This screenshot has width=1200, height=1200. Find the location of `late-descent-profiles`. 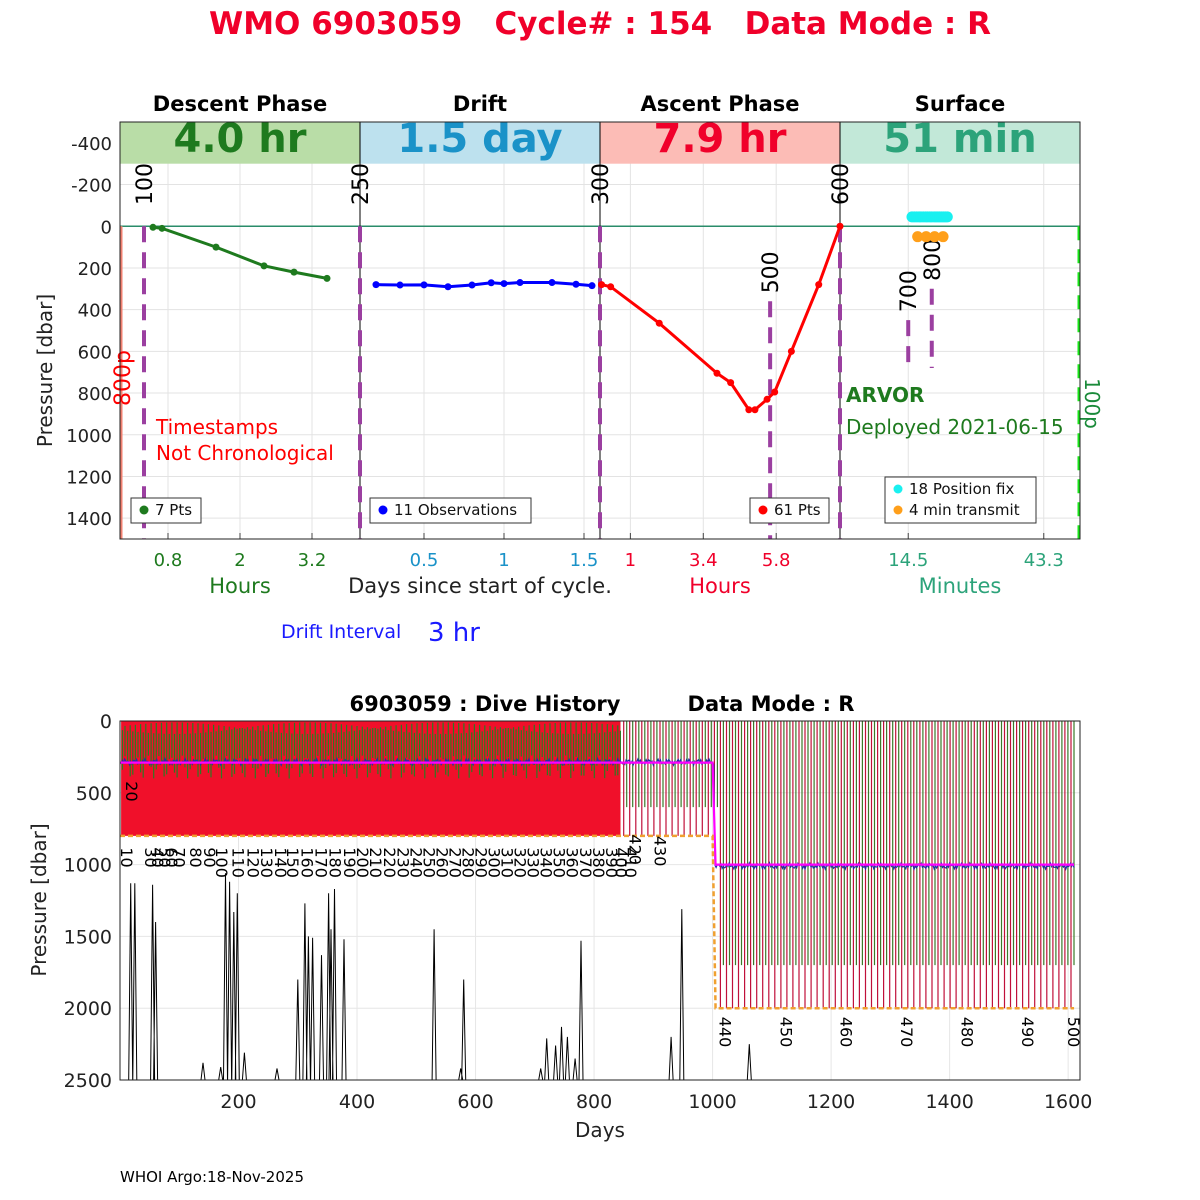

late-descent-profiles is located at coordinates (850, 843).